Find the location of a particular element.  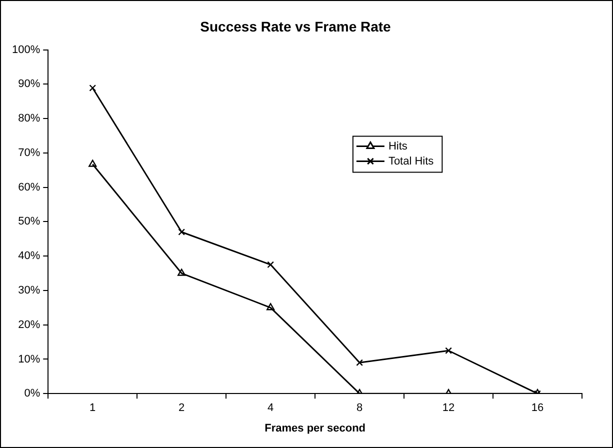

y-tick-label: 100% is located at coordinates (26, 50).